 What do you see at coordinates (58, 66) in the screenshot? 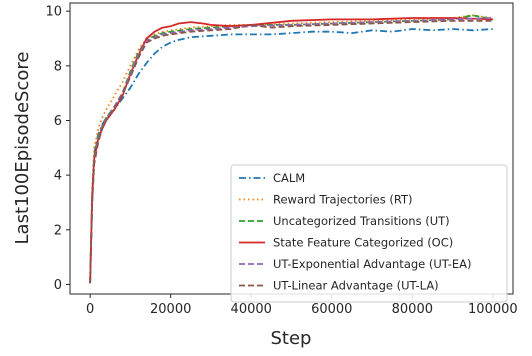
I see `y-tick-label: 8` at bounding box center [58, 66].